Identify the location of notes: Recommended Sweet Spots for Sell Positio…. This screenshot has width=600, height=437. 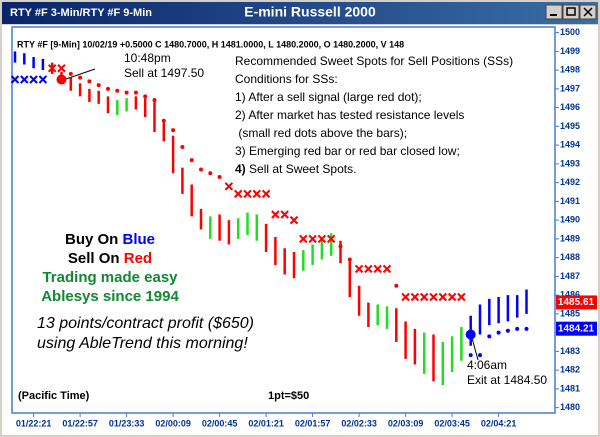
(374, 115).